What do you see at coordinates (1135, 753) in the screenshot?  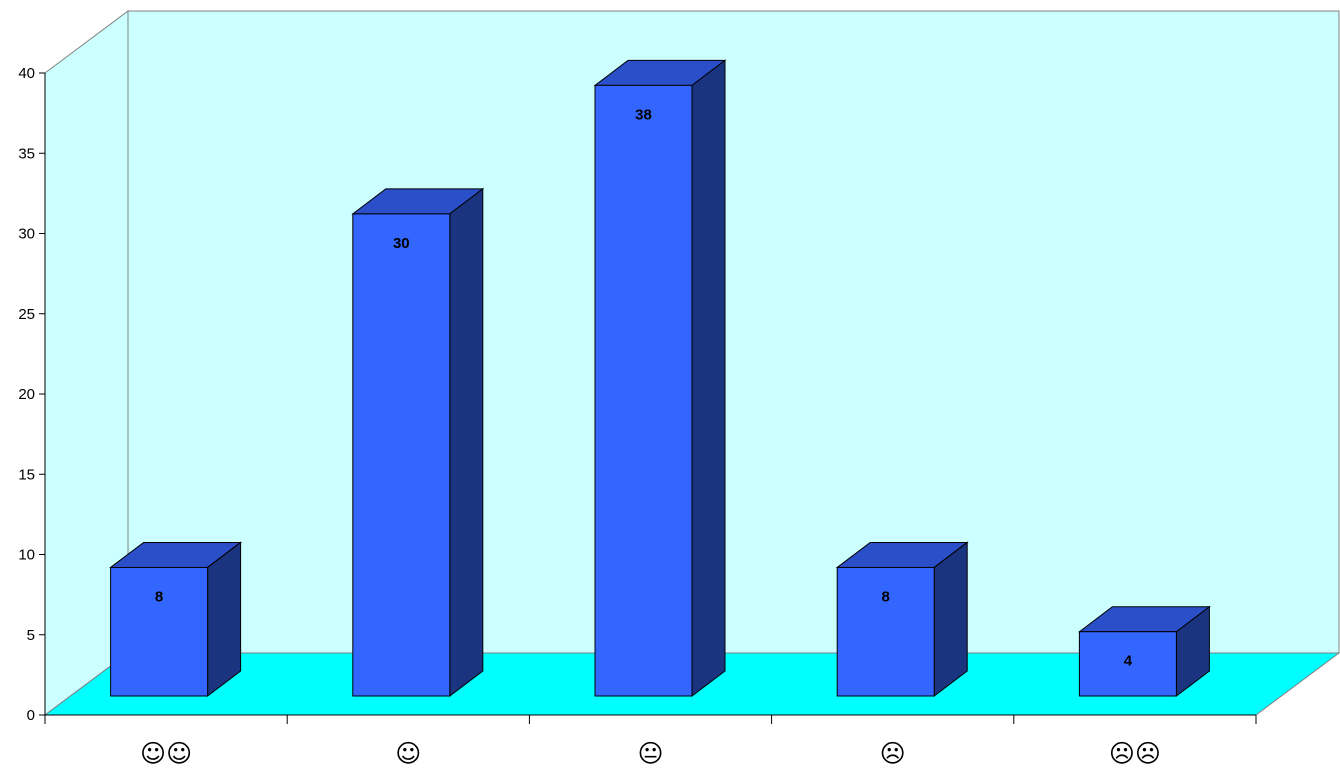 I see `x-category-label: ☹☹` at bounding box center [1135, 753].